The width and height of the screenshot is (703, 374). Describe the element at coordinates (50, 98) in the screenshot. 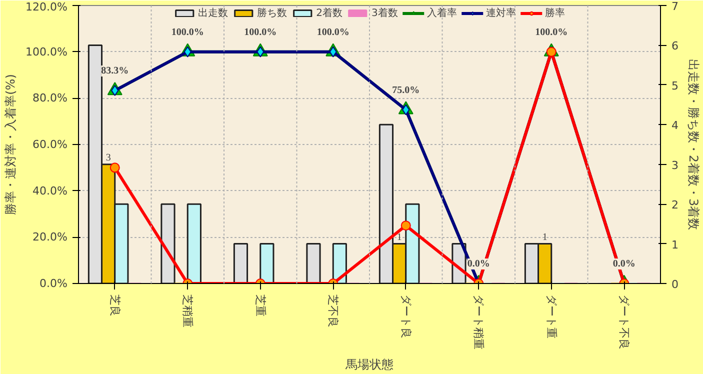

I see `y-tick-label: 80.0%` at that location.